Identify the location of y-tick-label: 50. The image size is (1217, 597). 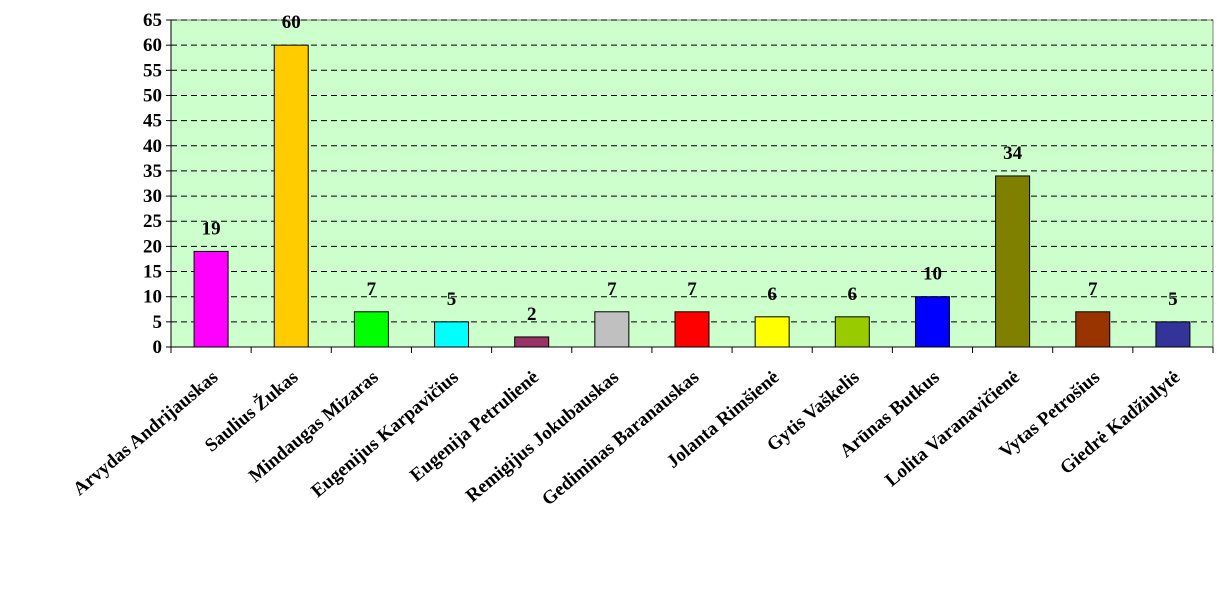
(152, 95).